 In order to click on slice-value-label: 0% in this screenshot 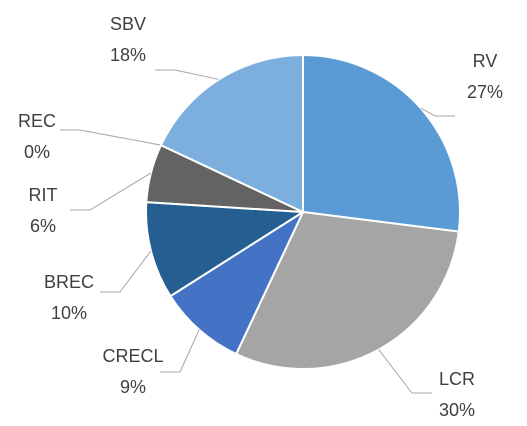, I will do `click(37, 152)`.